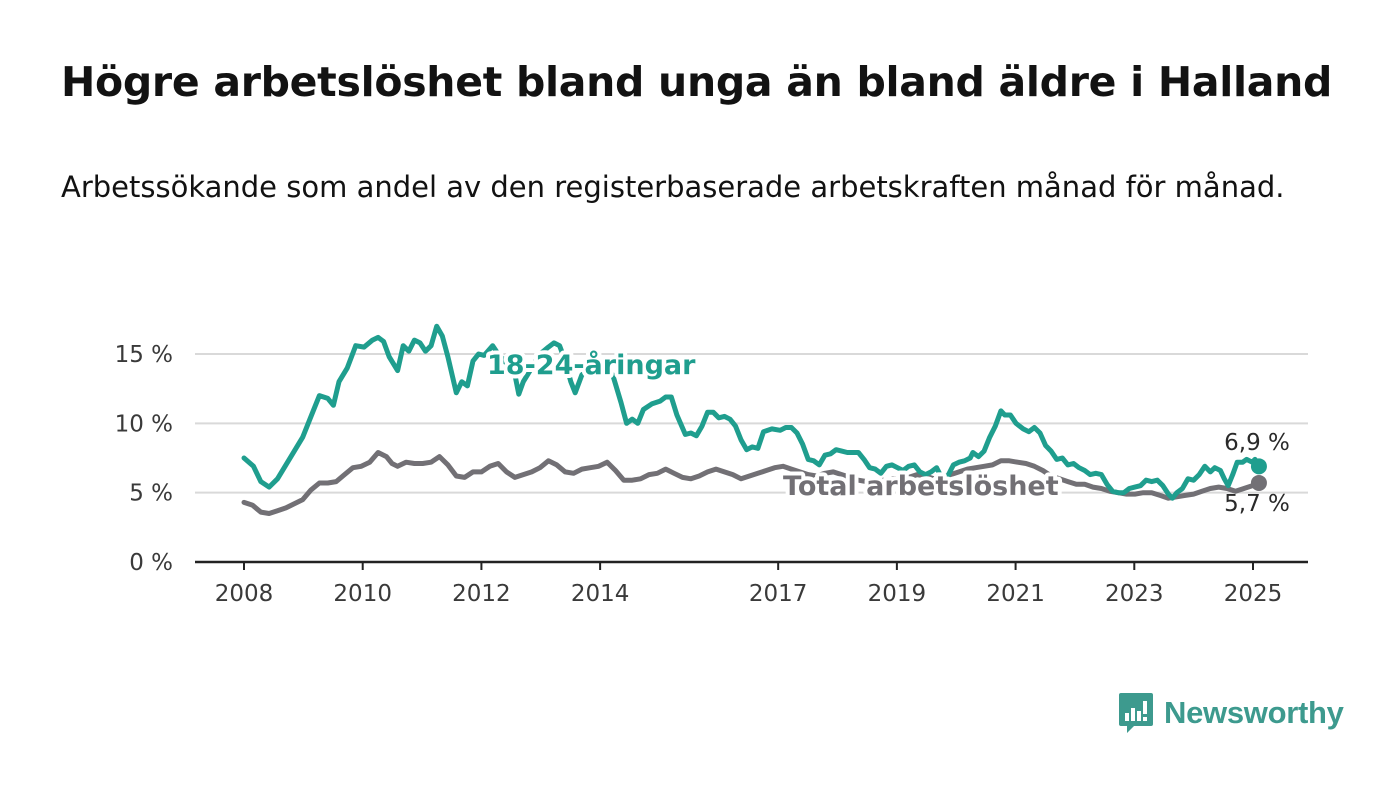  Describe the element at coordinates (751, 423) in the screenshot. I see `grid-lines` at that location.